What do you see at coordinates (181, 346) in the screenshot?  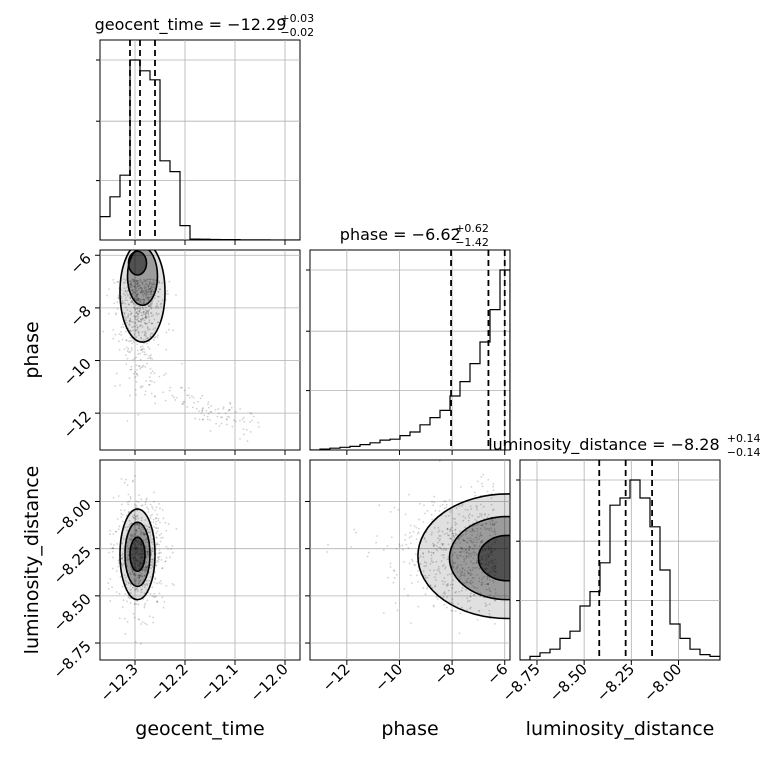 I see `samples-geocent_time-phase` at bounding box center [181, 346].